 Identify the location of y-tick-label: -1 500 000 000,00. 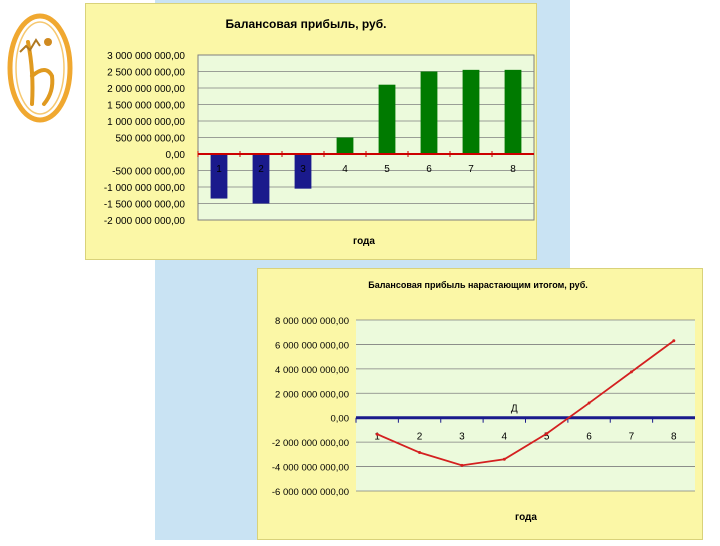
(145, 205).